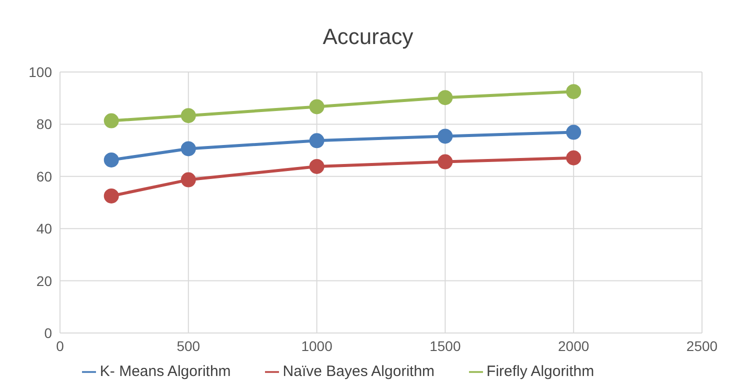  Describe the element at coordinates (702, 346) in the screenshot. I see `x-tick-label: 2500` at that location.